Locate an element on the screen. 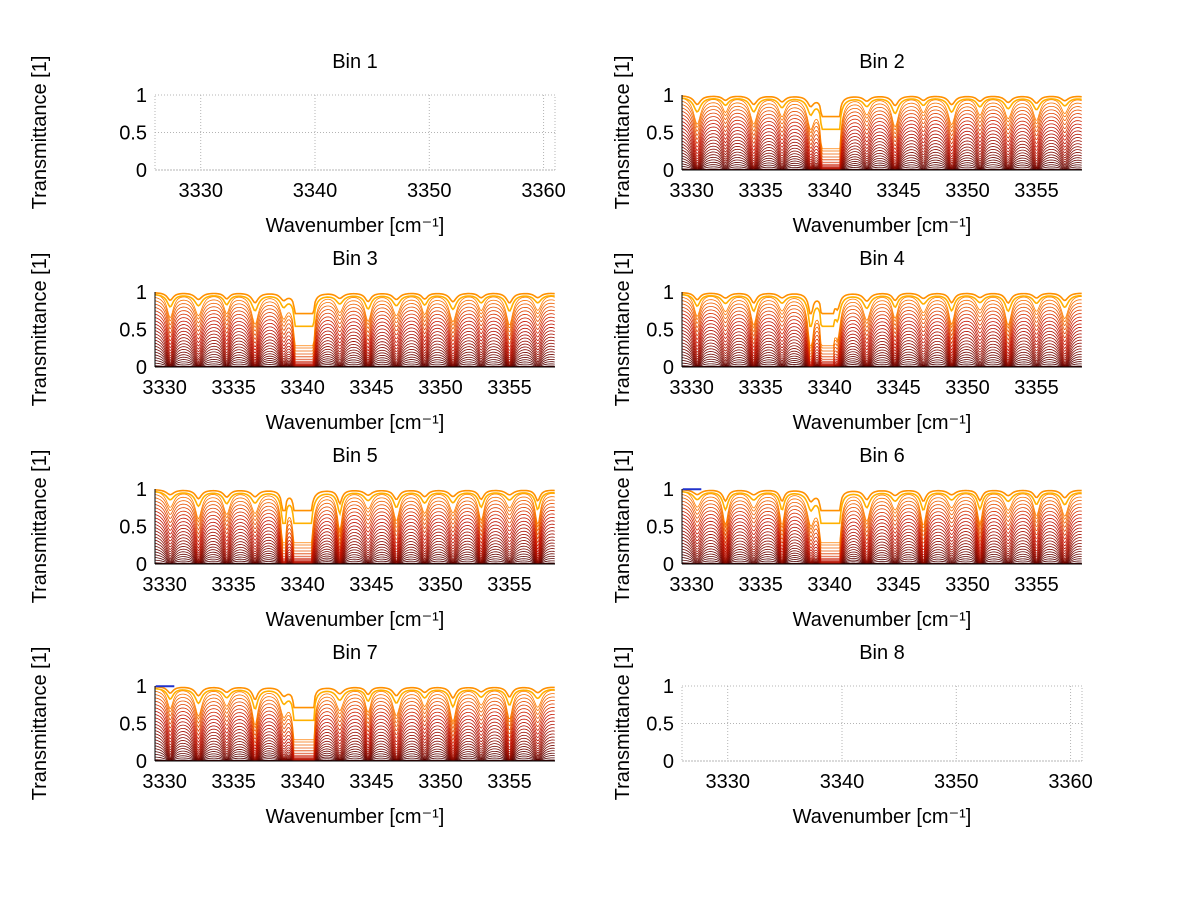 This screenshot has width=1200, height=901. chart-title: Bin 7 is located at coordinates (355, 653).